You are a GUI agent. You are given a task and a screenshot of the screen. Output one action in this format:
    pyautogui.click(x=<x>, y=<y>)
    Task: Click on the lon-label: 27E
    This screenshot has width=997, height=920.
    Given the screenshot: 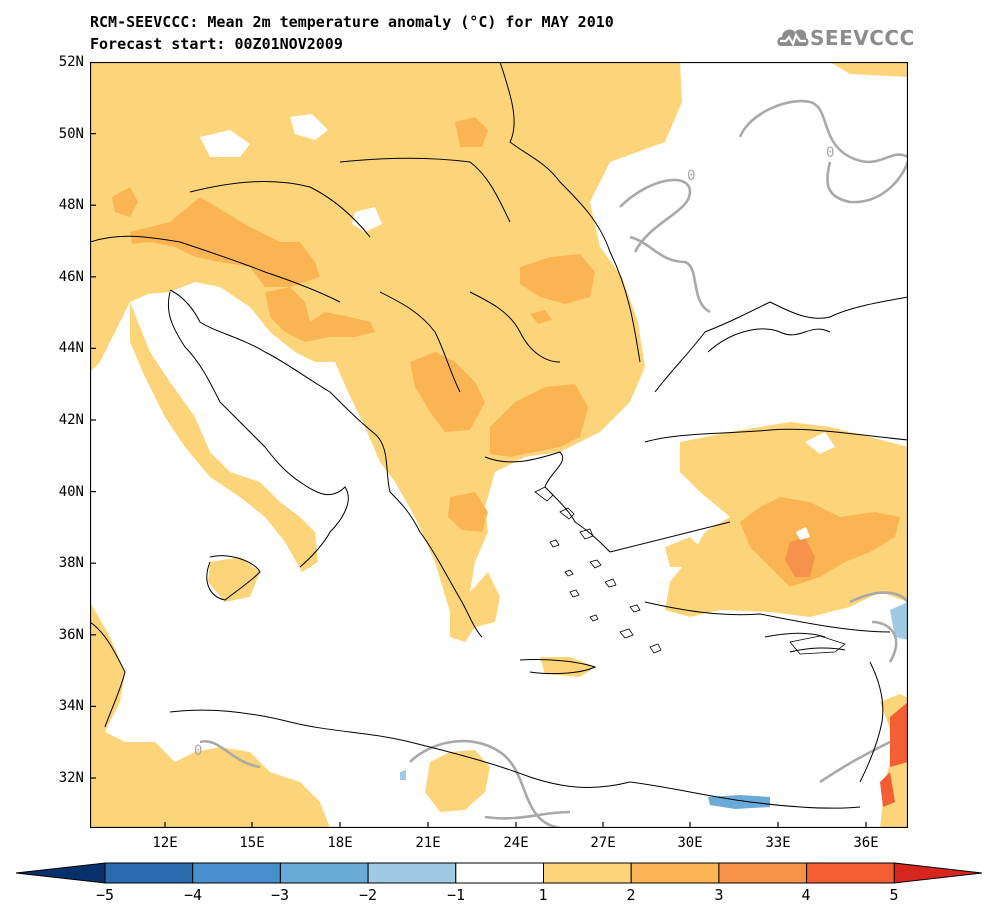 What is the action you would take?
    pyautogui.click(x=603, y=843)
    